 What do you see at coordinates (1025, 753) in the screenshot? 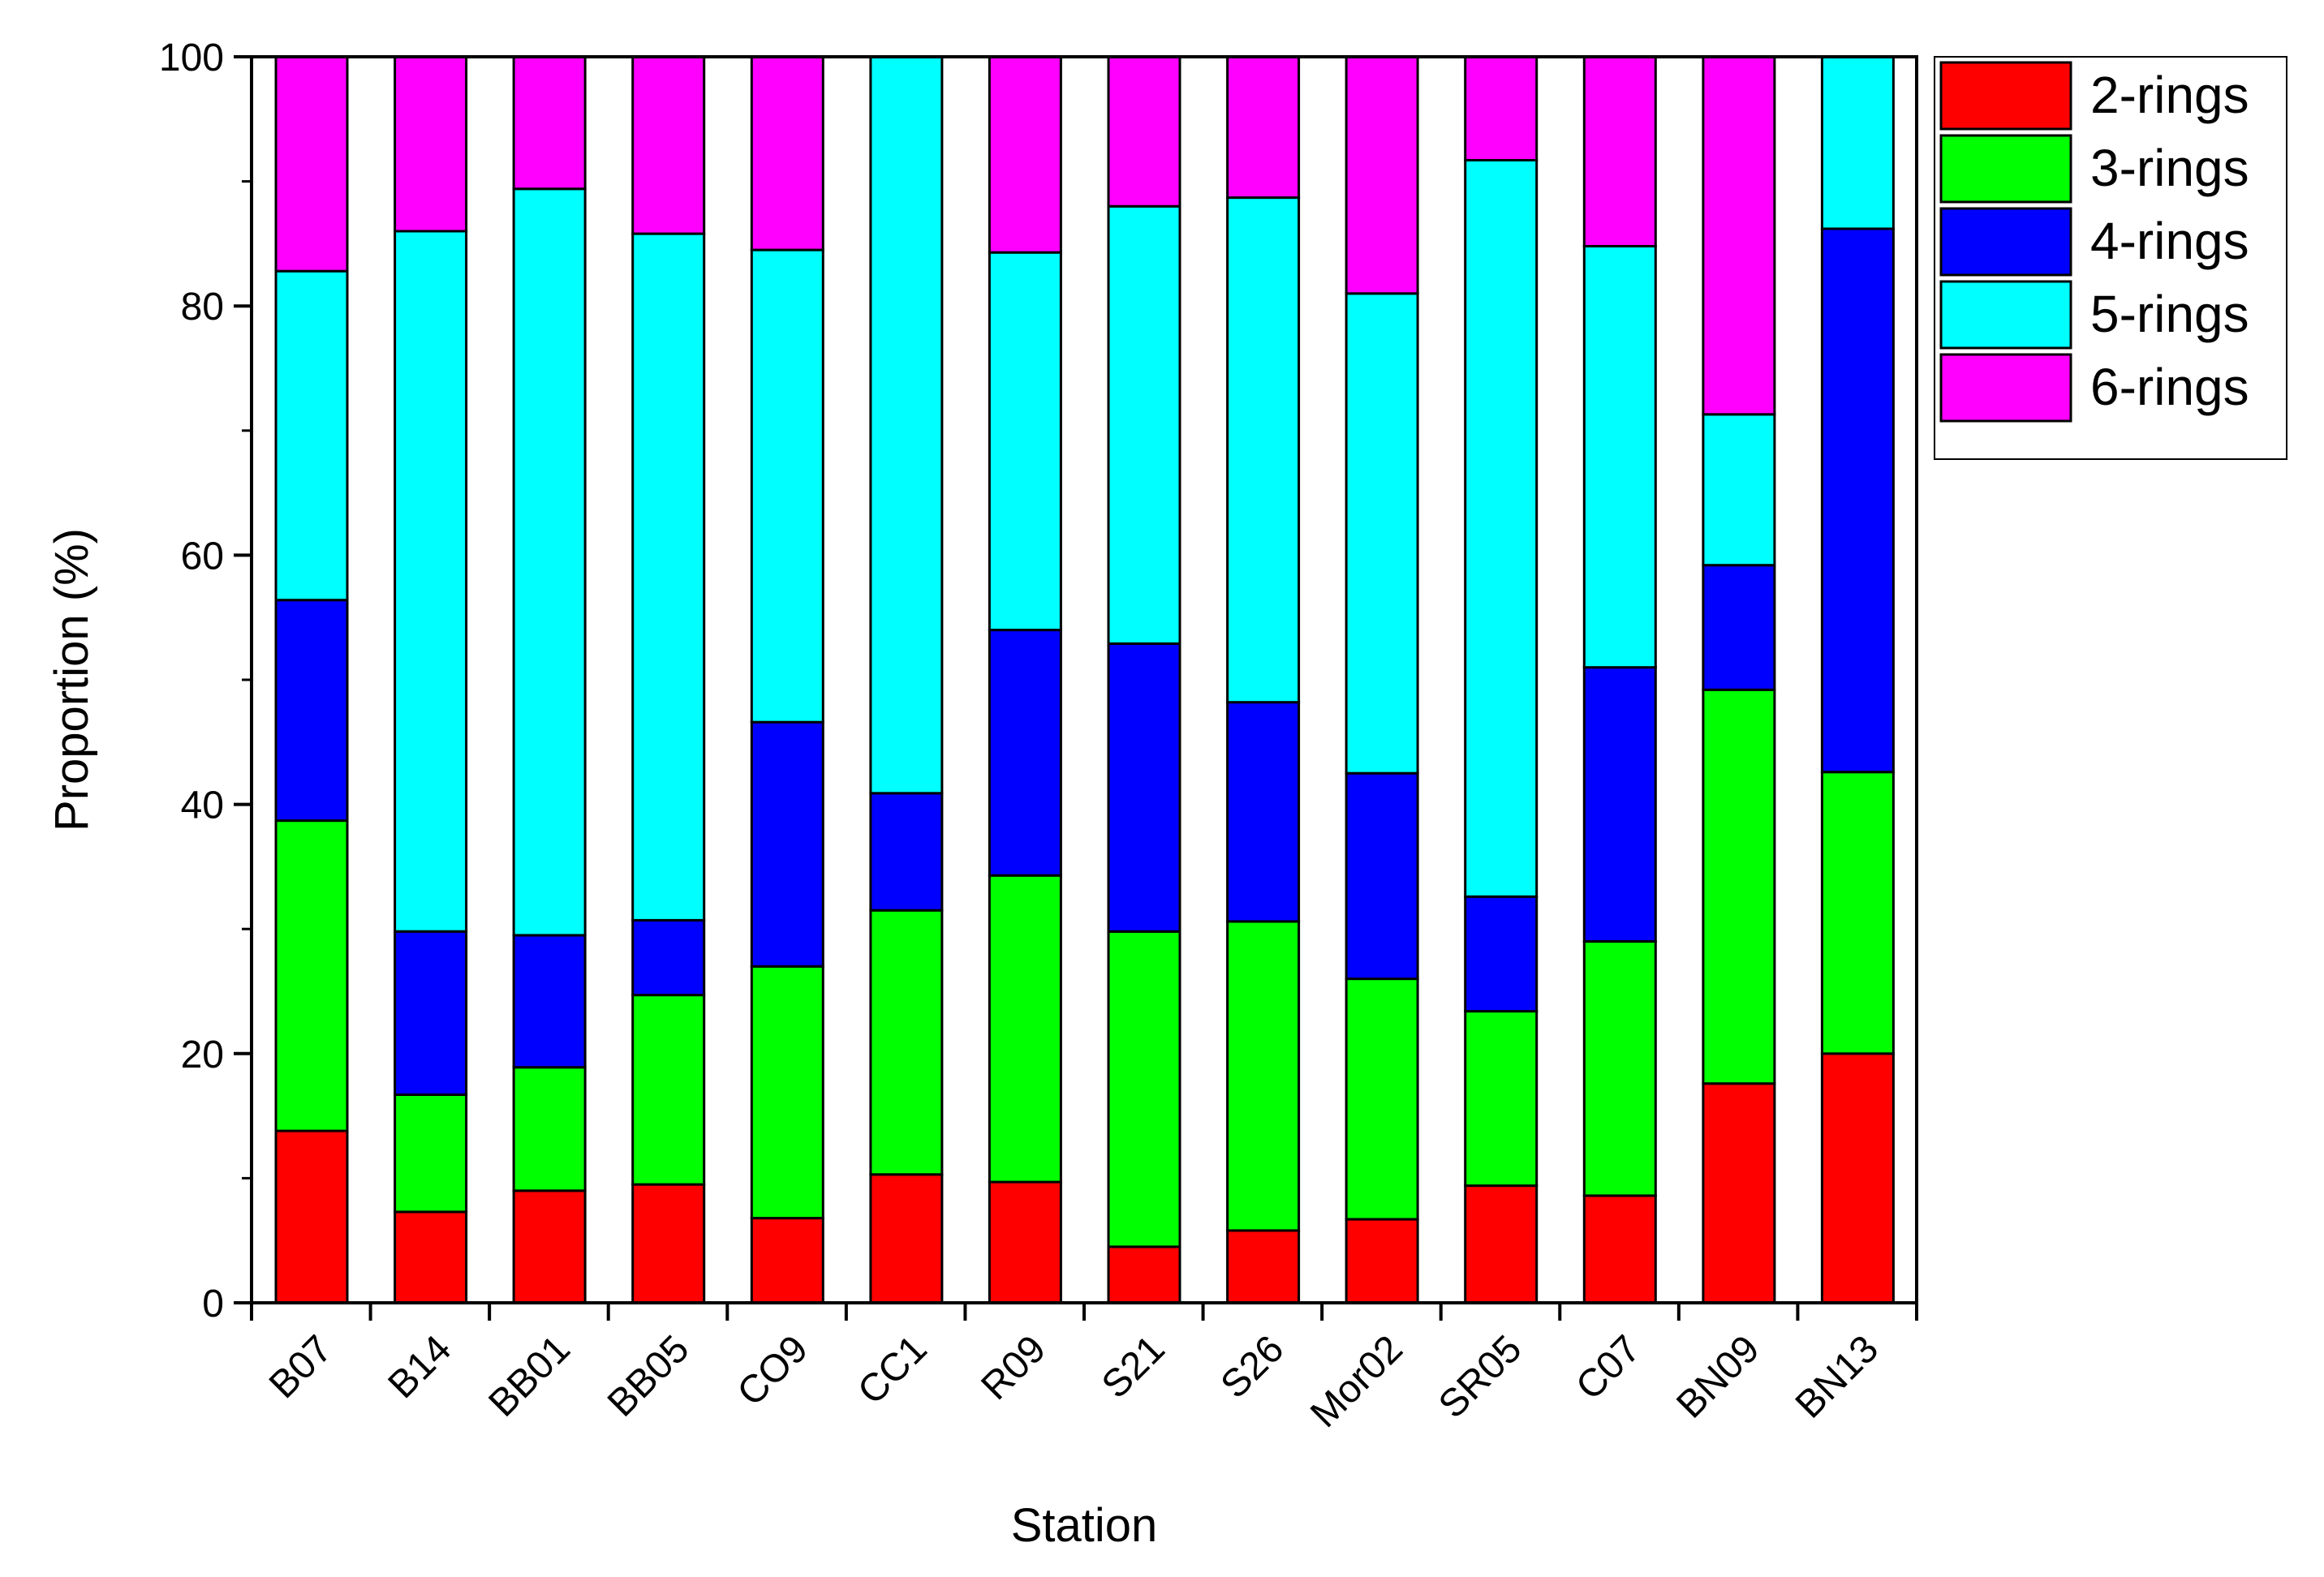
I see `bar-segment-r09-4-rings` at bounding box center [1025, 753].